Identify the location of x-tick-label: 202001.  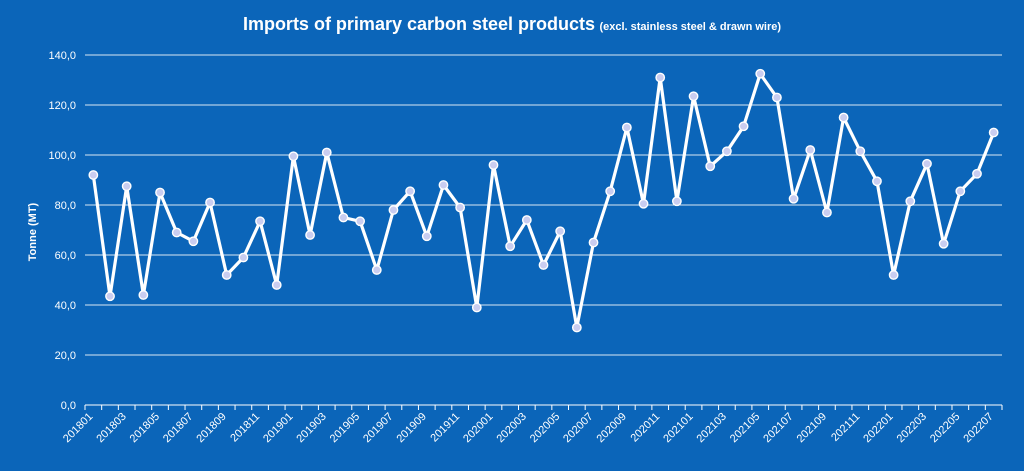
(478, 428).